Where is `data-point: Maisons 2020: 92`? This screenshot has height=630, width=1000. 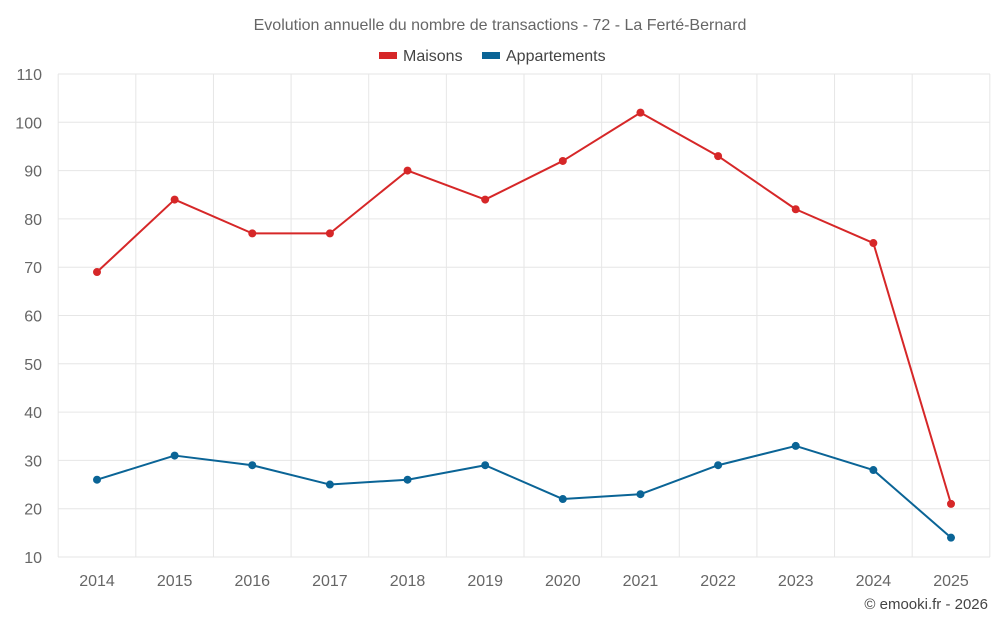 data-point: Maisons 2020: 92 is located at coordinates (562, 160).